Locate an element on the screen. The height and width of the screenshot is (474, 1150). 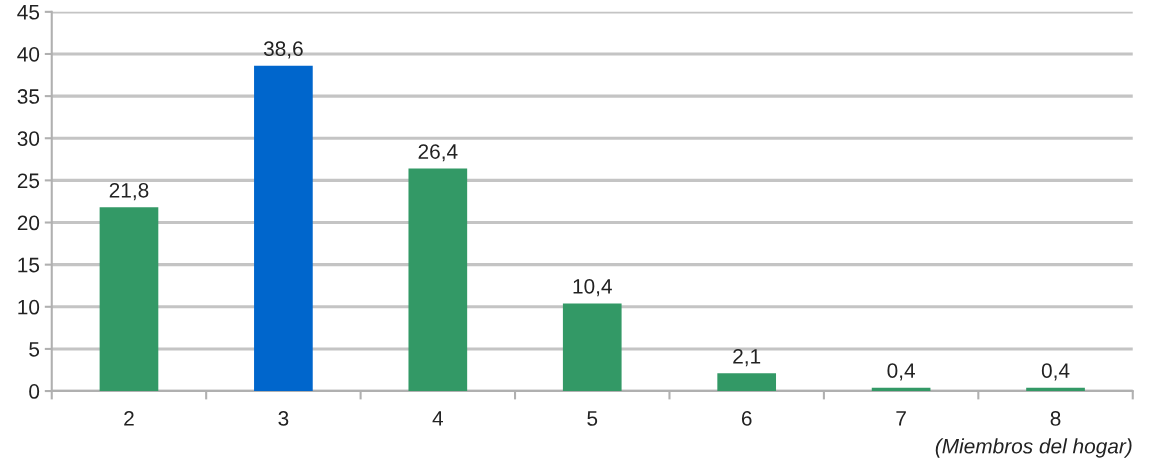
y-tick-label: 25 is located at coordinates (28, 181).